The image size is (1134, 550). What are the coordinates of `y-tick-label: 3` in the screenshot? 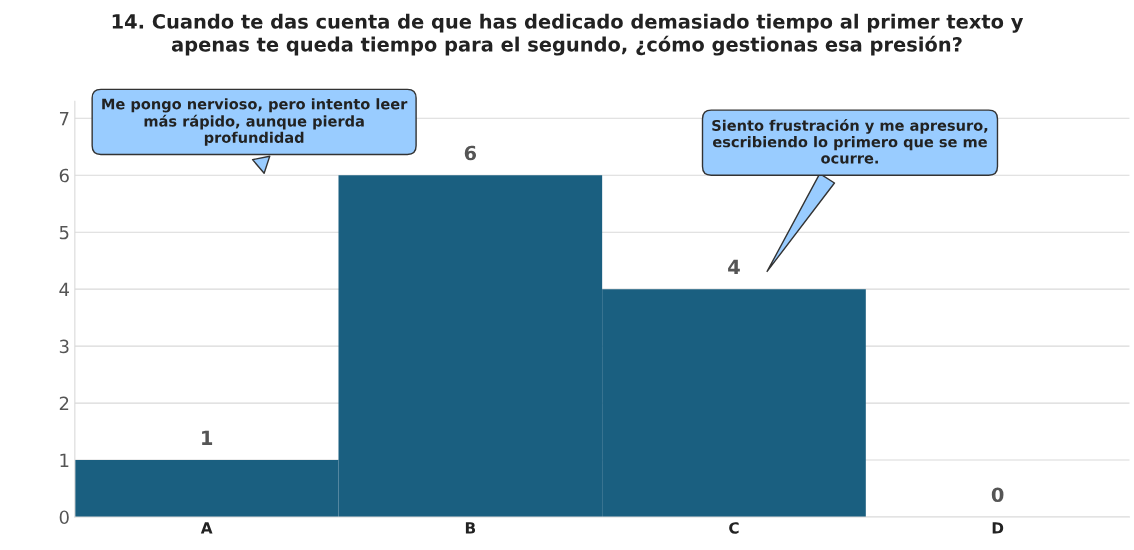 It's located at (64, 346).